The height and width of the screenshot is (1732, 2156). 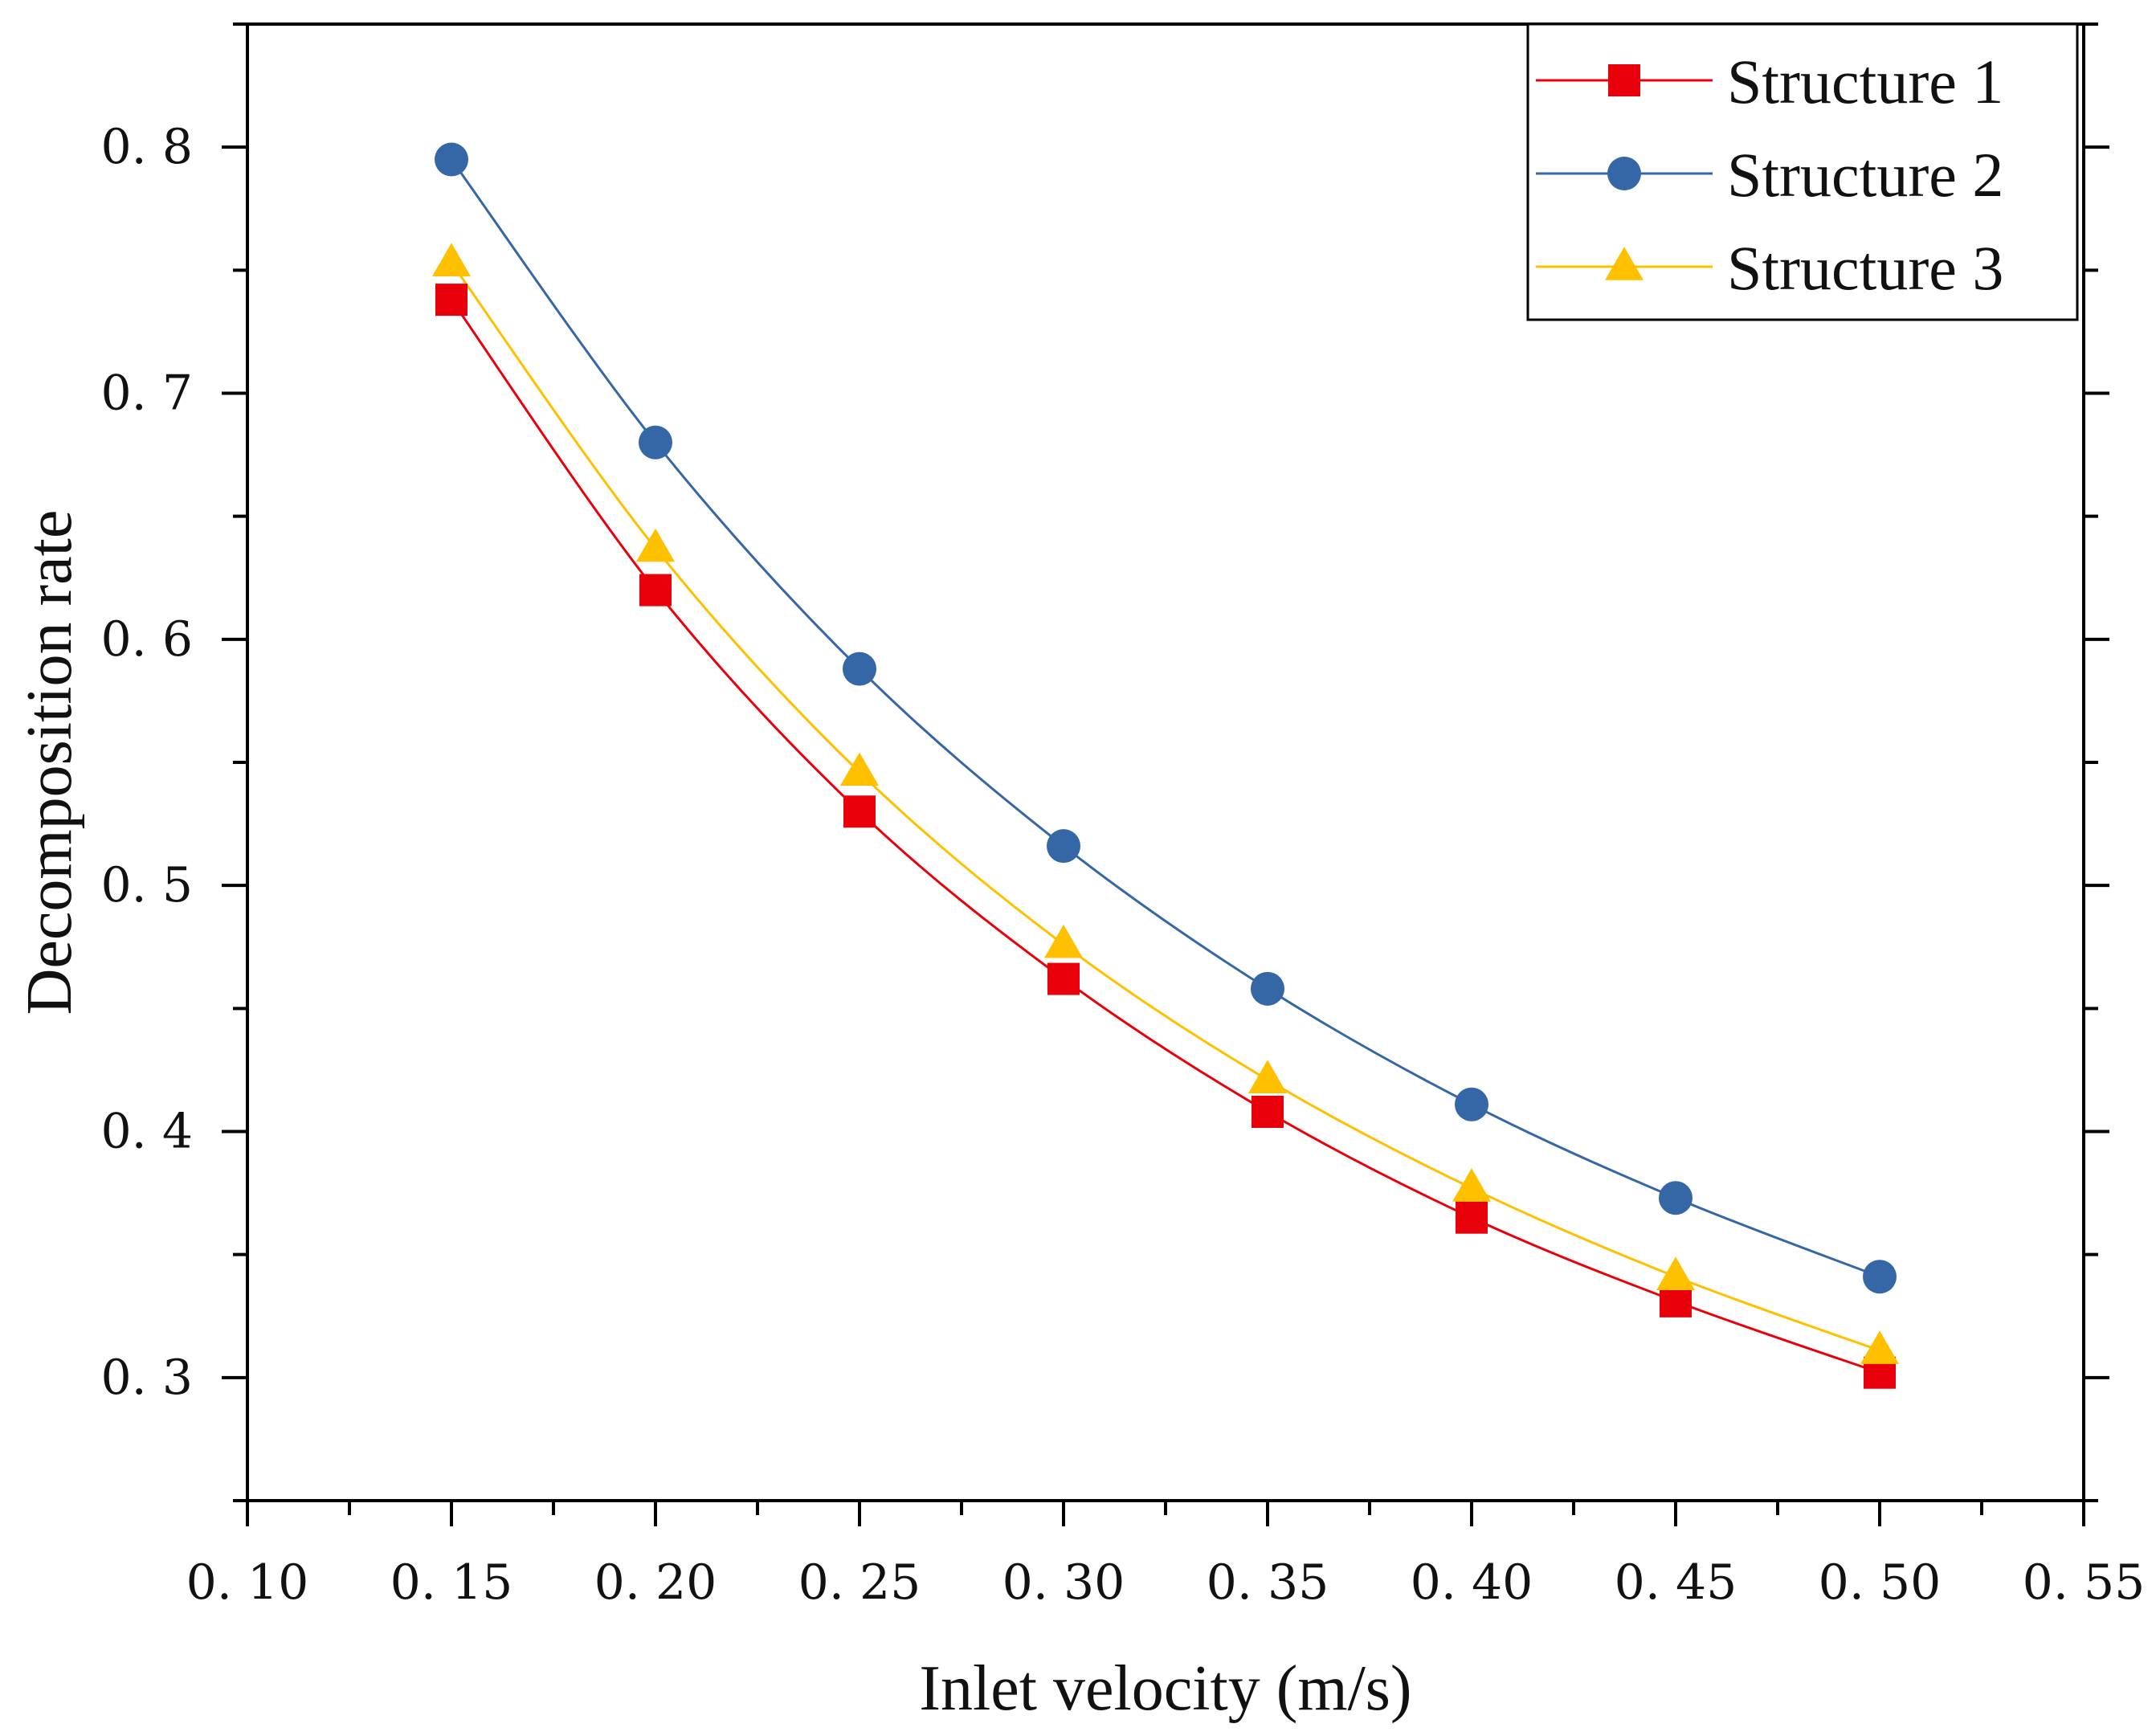 I want to click on y-axis-title: Decomposition rate, so click(x=49, y=763).